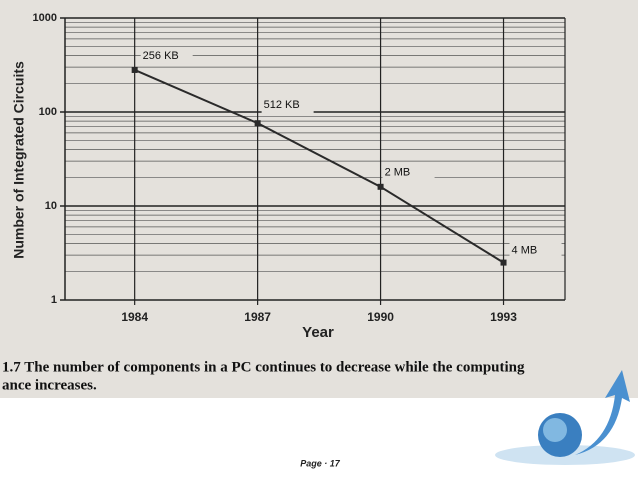  What do you see at coordinates (565, 417) in the screenshot?
I see `logo` at bounding box center [565, 417].